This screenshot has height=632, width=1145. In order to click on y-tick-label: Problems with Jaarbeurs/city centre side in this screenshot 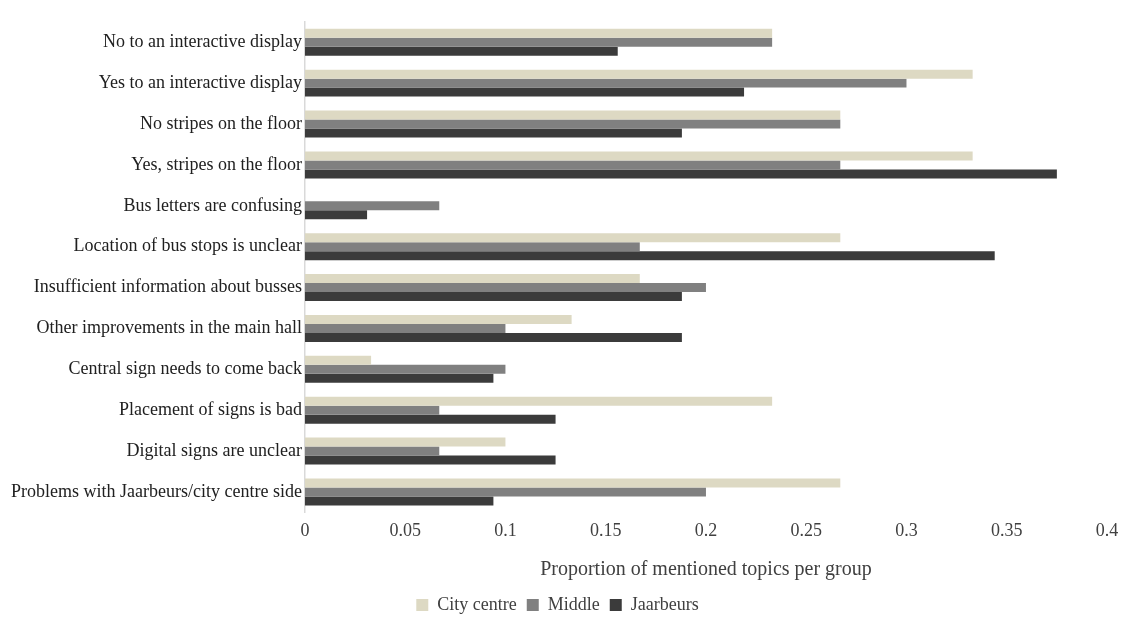, I will do `click(156, 490)`.